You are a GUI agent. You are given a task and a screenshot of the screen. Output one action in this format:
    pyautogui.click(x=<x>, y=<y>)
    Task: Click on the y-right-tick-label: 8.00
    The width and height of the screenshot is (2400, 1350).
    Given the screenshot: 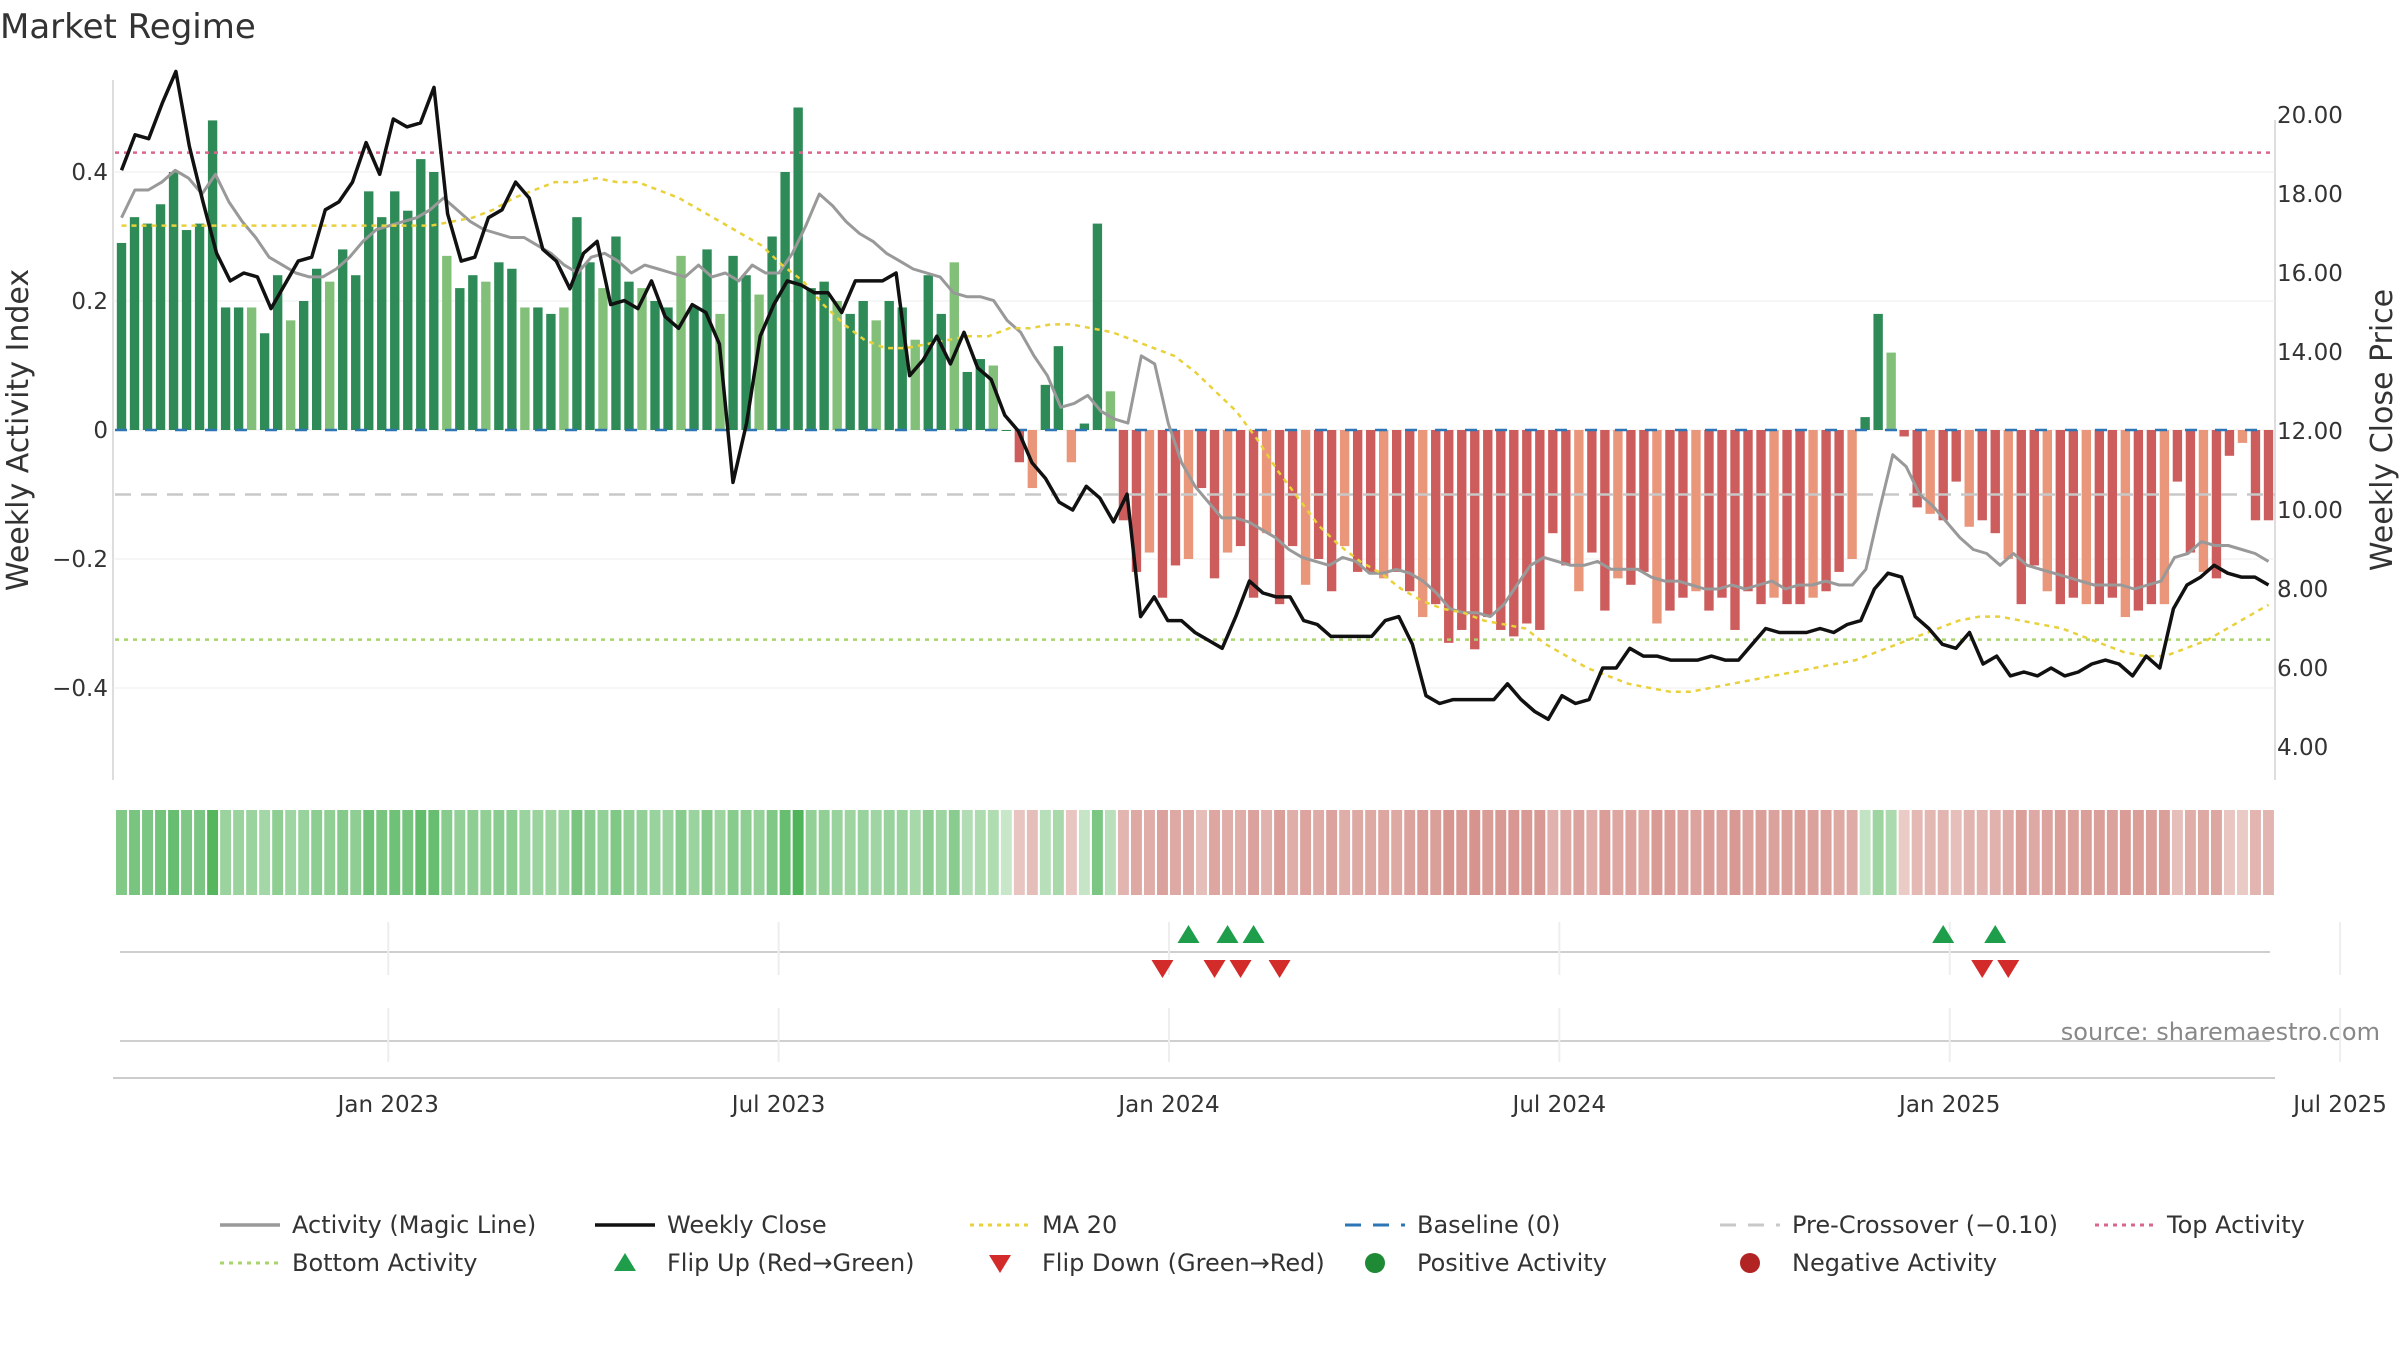 What is the action you would take?
    pyautogui.click(x=2302, y=590)
    